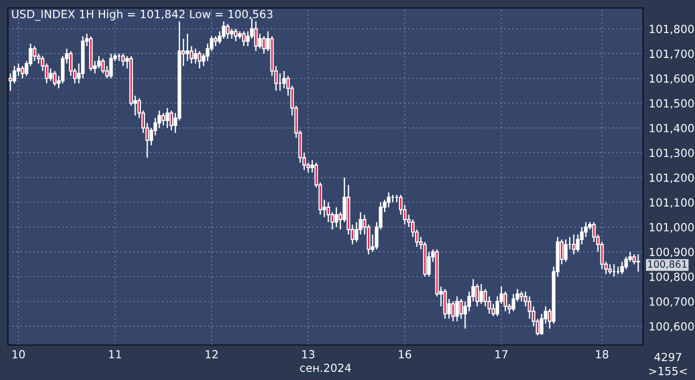 The width and height of the screenshot is (695, 380). I want to click on x-tick-label: 12, so click(212, 354).